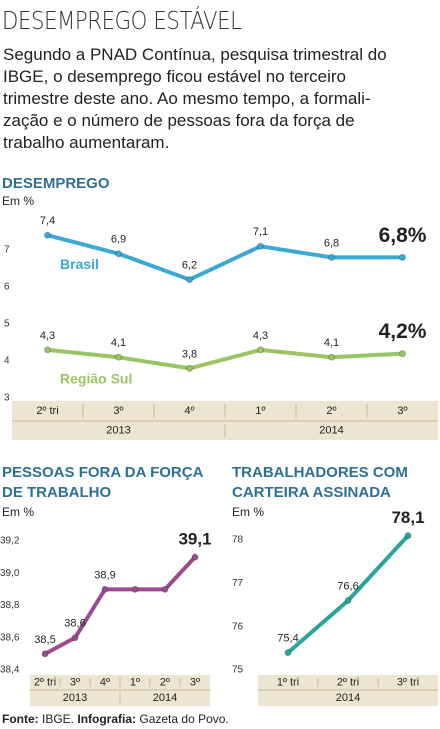 This screenshot has width=440, height=729. What do you see at coordinates (347, 587) in the screenshot?
I see `data-label: 76,6` at bounding box center [347, 587].